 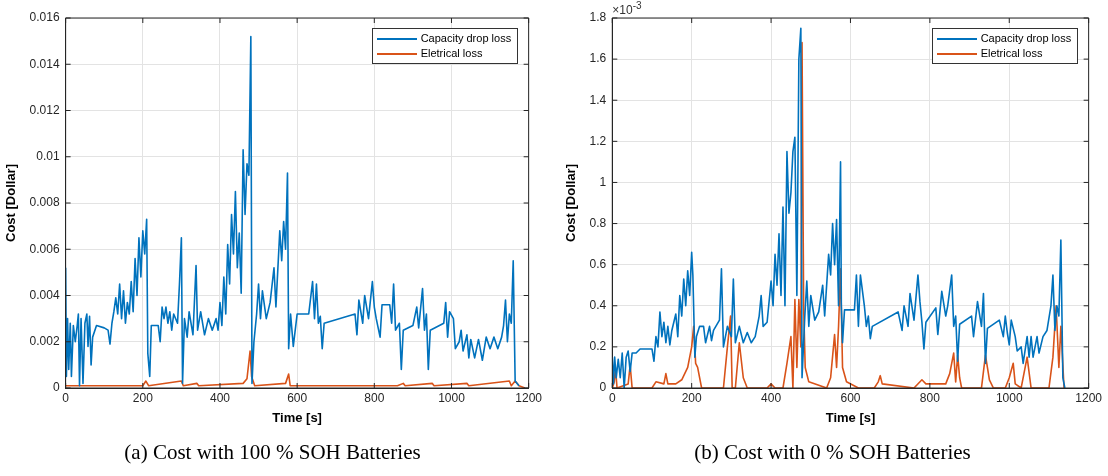 What do you see at coordinates (48, 156) in the screenshot?
I see `y-tick-label: 0.01` at bounding box center [48, 156].